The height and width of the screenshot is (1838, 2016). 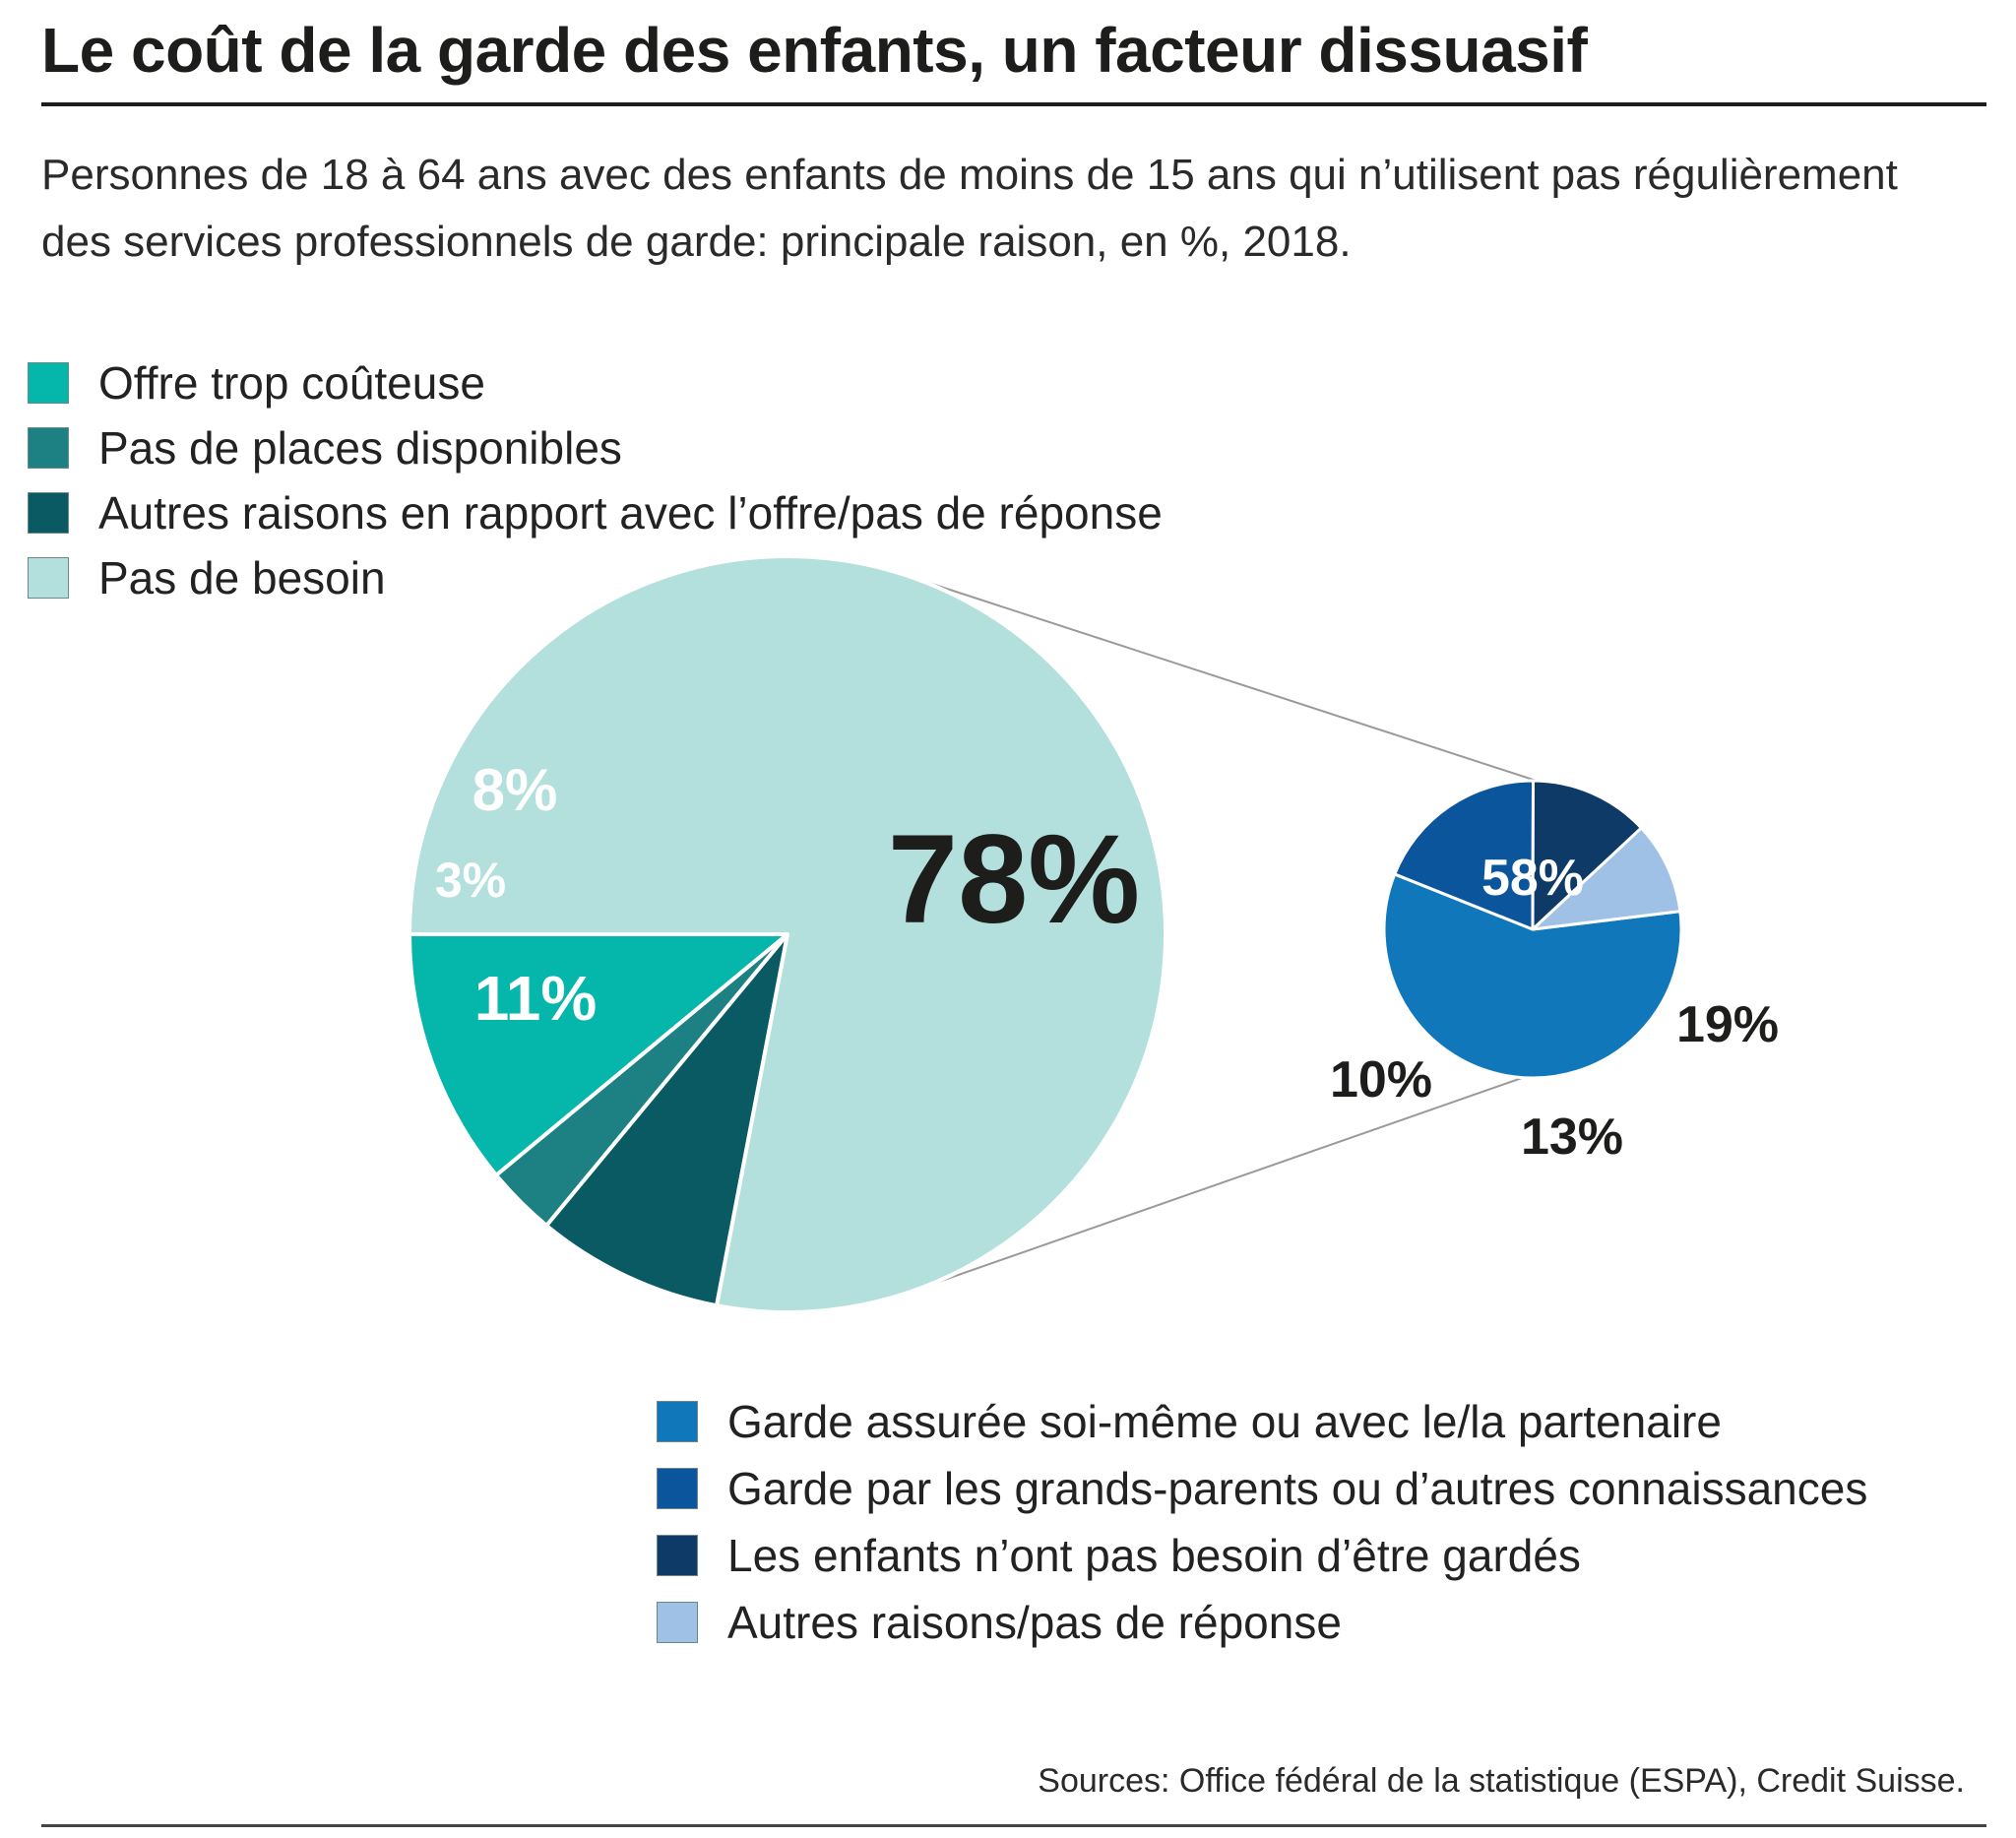 I want to click on legend-item: Pas de places disponibles, so click(x=595, y=447).